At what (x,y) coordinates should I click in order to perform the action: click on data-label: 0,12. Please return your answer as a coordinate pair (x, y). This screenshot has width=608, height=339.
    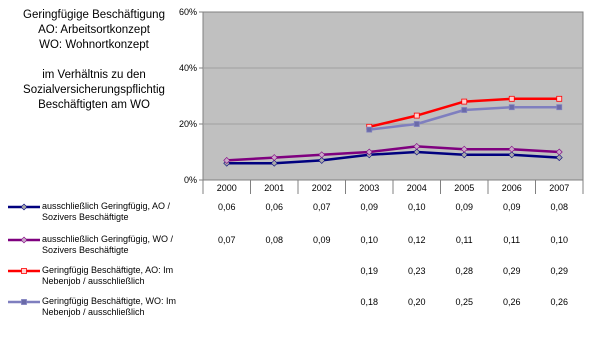
    Looking at the image, I should click on (417, 240).